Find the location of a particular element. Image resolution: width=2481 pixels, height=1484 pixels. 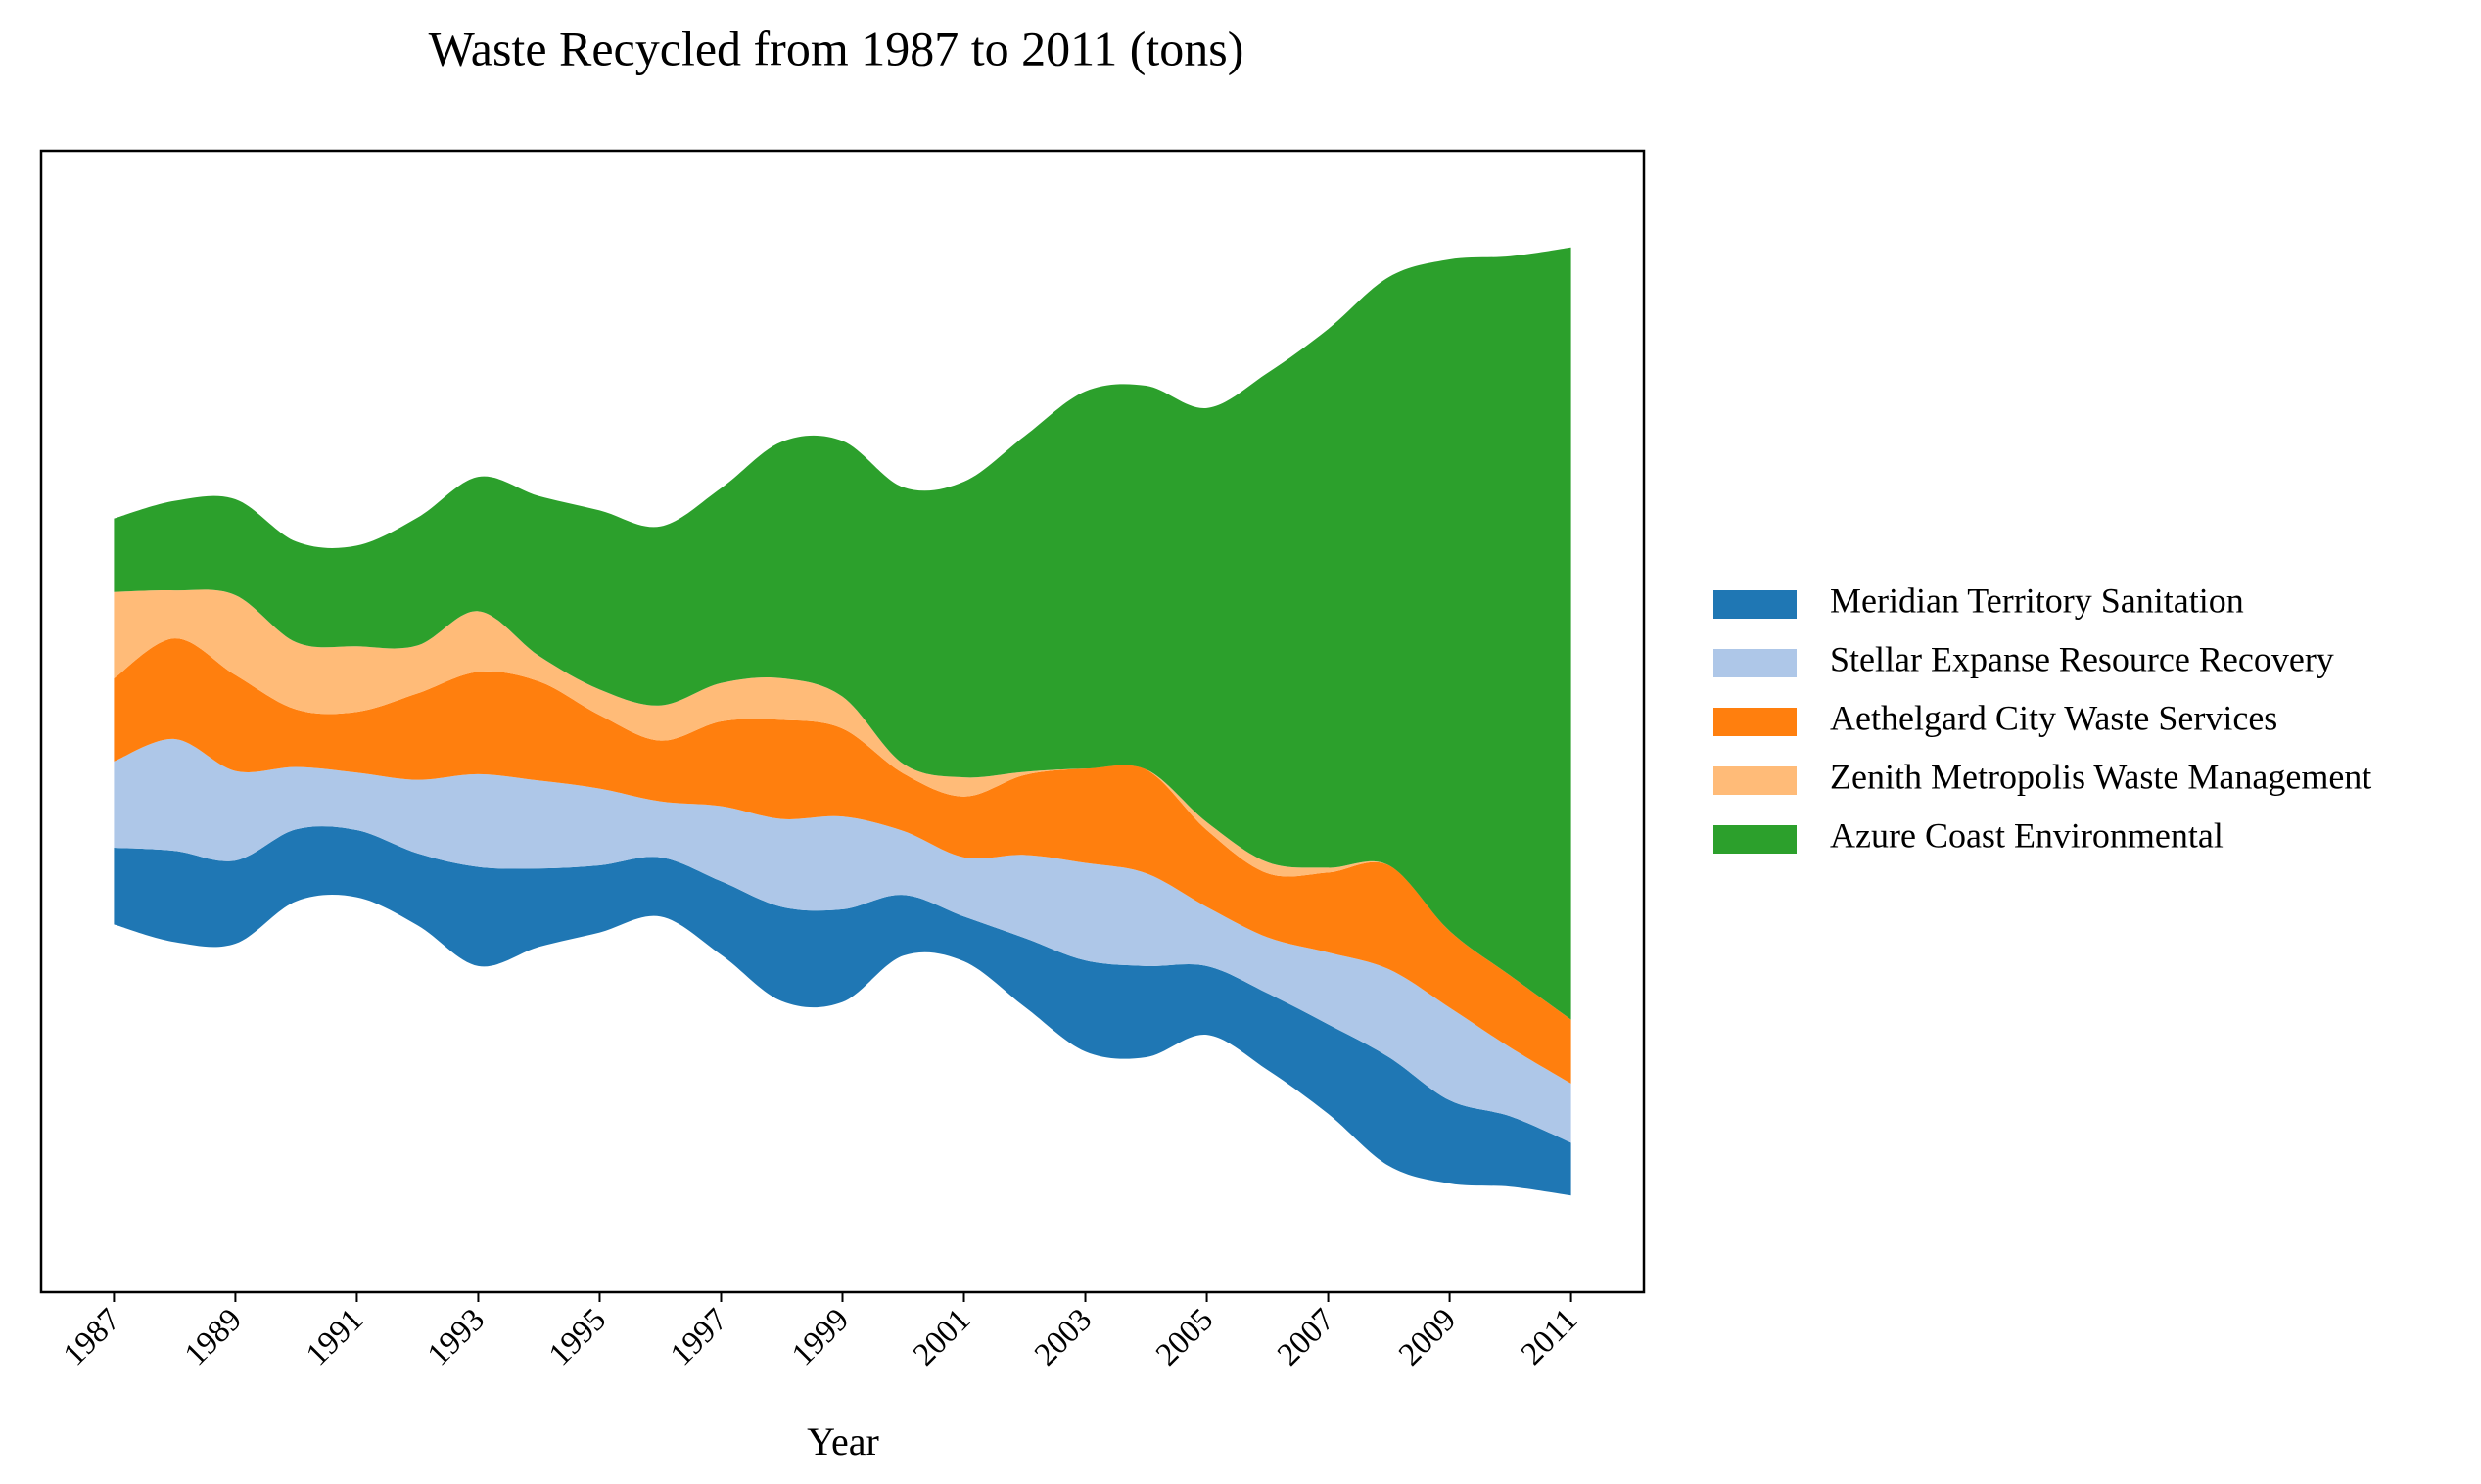

legend-label: Meridian Territory Sanitation is located at coordinates (2037, 600).